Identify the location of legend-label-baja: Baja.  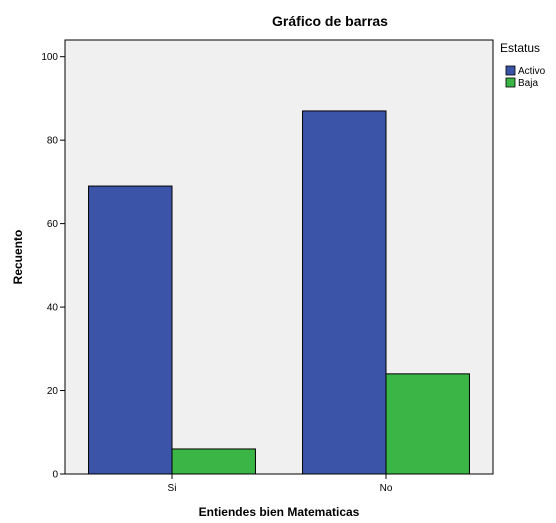
(528, 83).